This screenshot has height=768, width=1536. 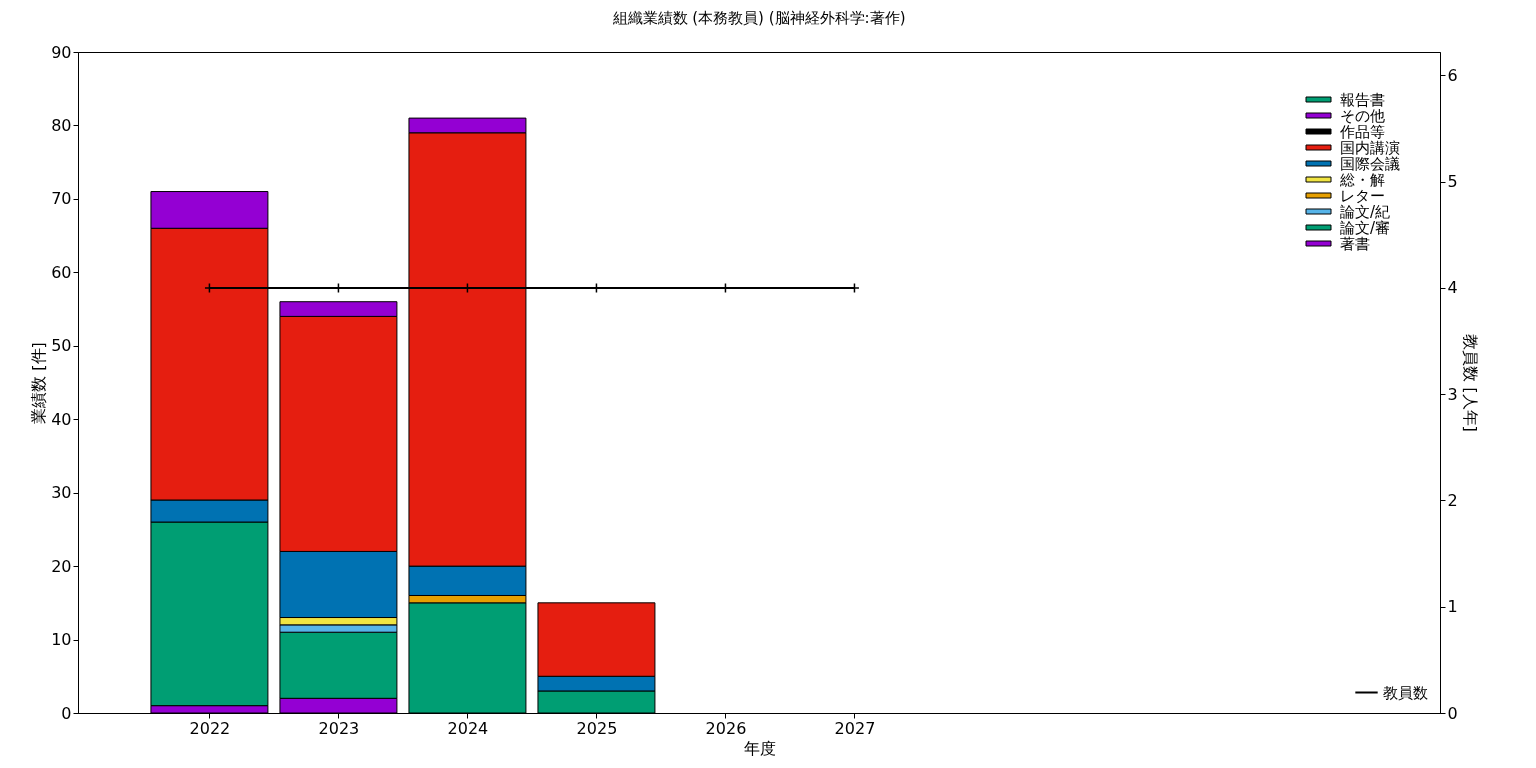 I want to click on legend-label: 論文/紀, so click(x=1365, y=211).